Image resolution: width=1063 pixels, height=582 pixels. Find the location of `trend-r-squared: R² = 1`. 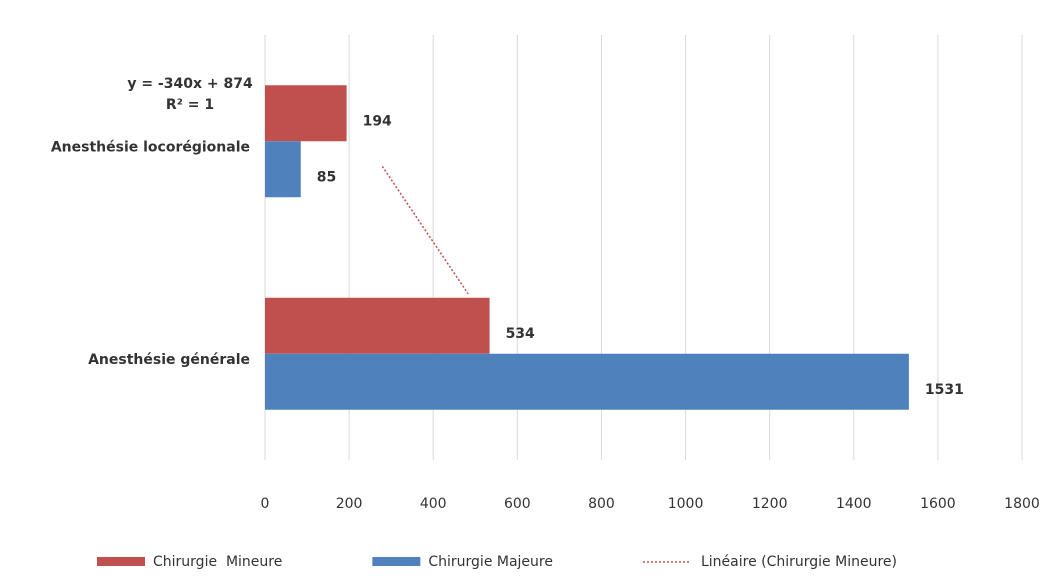

trend-r-squared: R² = 1 is located at coordinates (190, 105).